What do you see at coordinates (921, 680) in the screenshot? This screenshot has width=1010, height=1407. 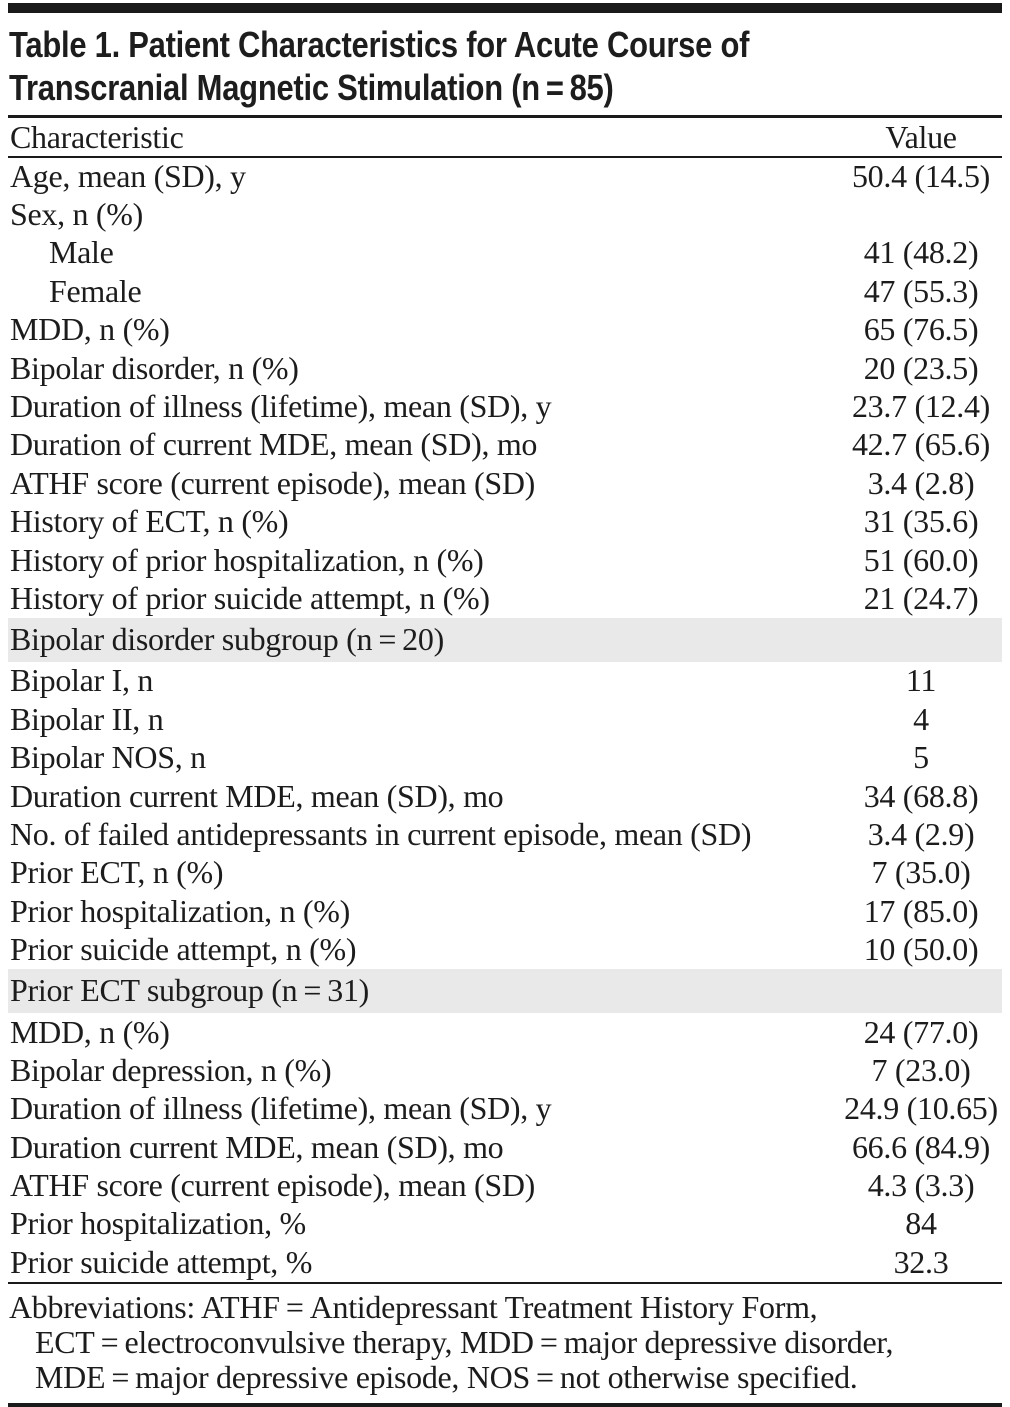 I see `characteristic-value: 11` at bounding box center [921, 680].